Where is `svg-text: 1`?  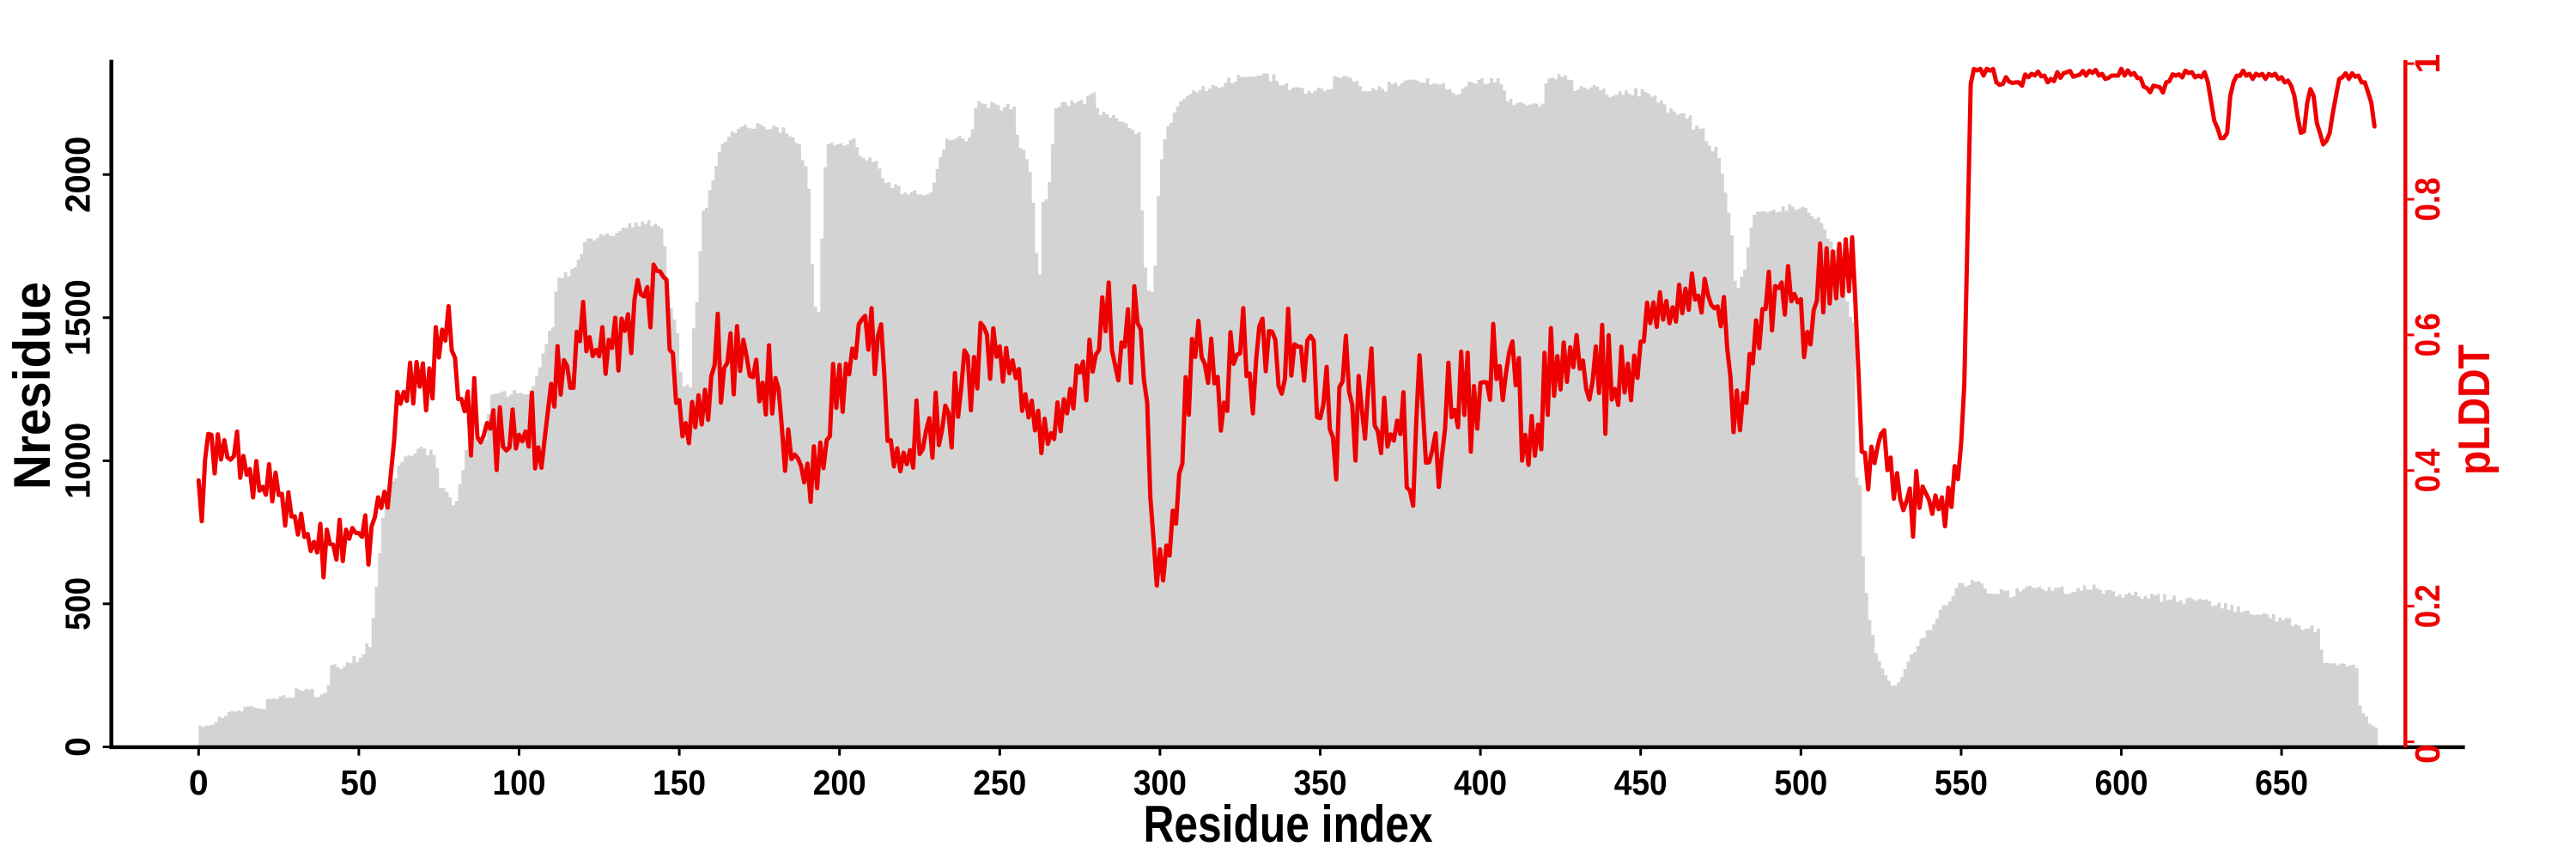 svg-text: 1 is located at coordinates (2427, 64).